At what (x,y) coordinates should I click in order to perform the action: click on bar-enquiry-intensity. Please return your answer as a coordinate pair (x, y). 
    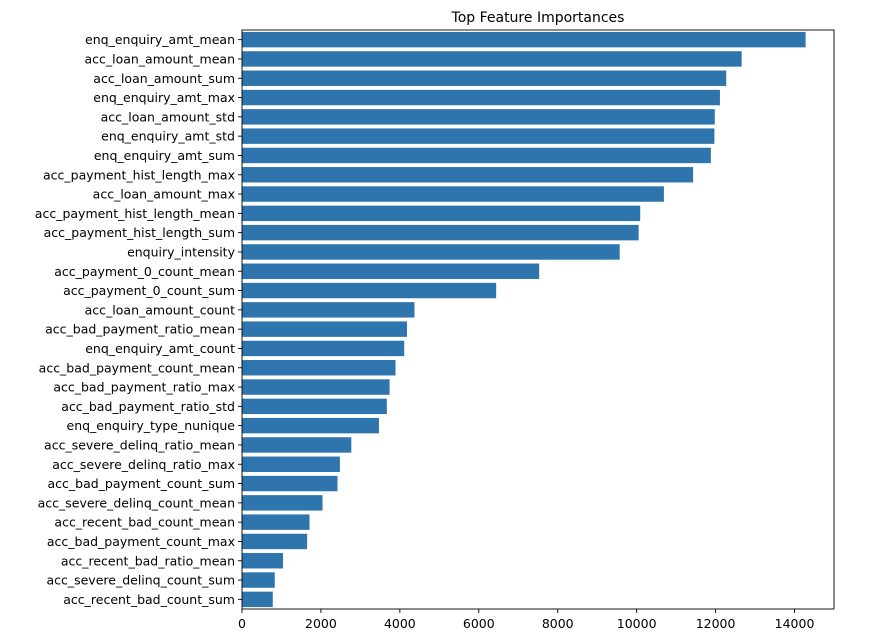
    Looking at the image, I should click on (431, 252).